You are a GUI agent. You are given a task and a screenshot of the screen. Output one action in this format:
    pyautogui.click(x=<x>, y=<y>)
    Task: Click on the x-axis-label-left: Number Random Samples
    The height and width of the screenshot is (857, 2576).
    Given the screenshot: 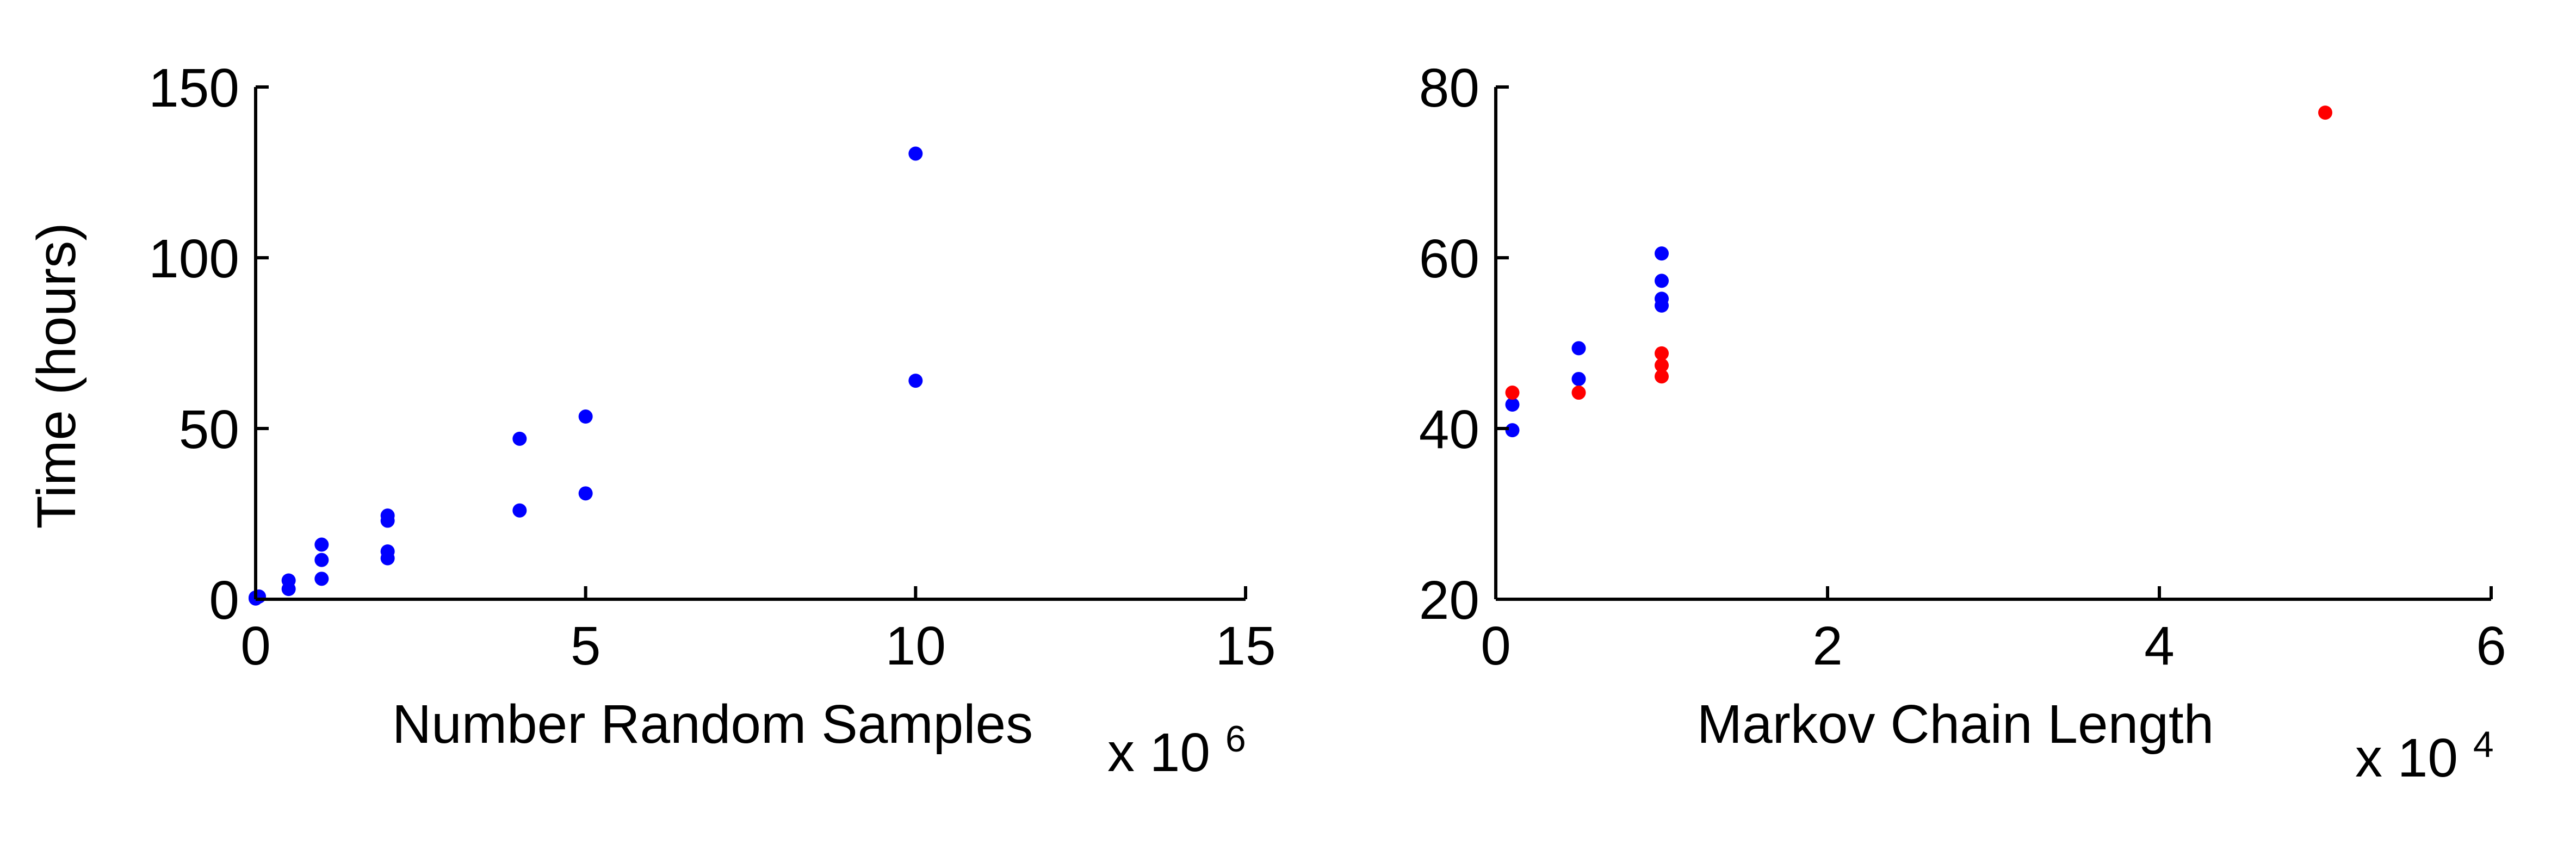 What is the action you would take?
    pyautogui.click(x=712, y=724)
    